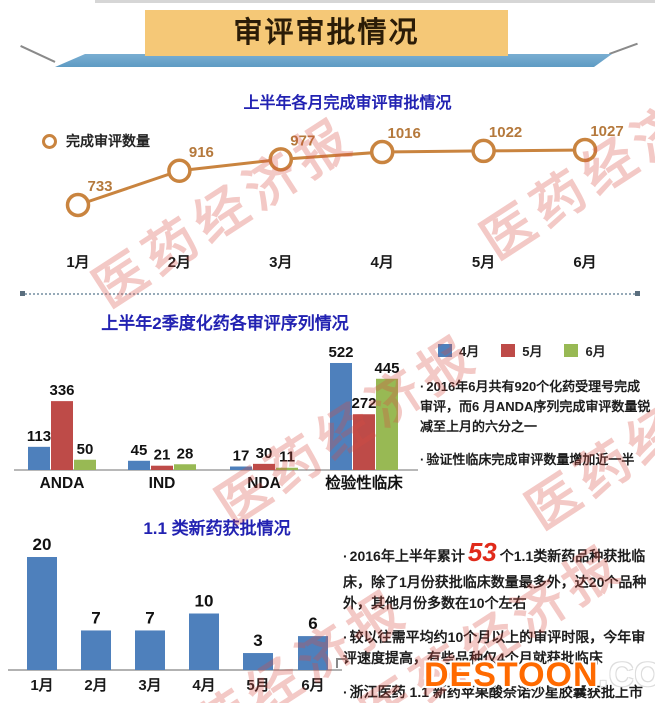 This screenshot has height=703, width=655. Describe the element at coordinates (342, 663) in the screenshot. I see `corner-mark` at that location.